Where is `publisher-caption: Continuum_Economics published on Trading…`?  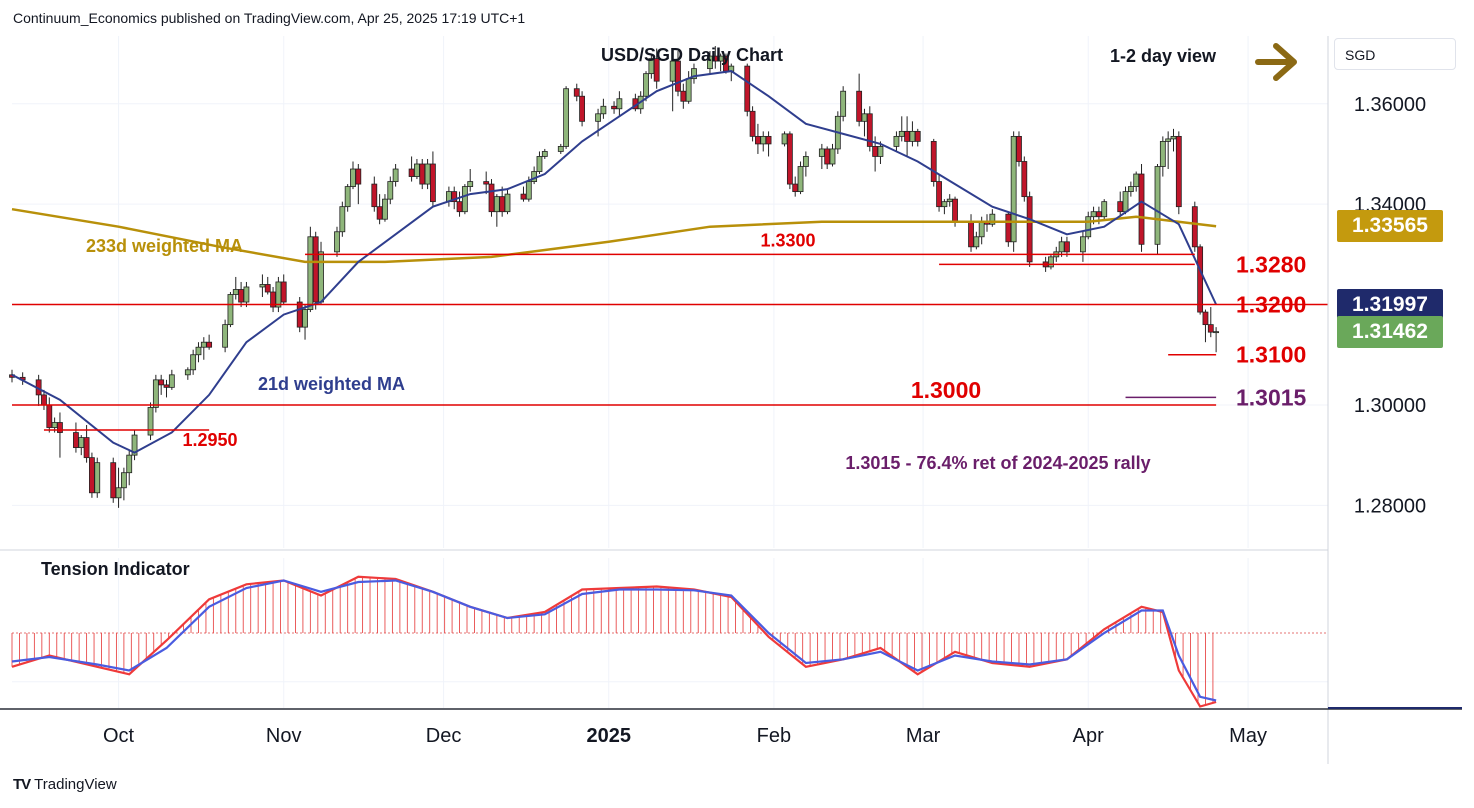 publisher-caption: Continuum_Economics published on Trading… is located at coordinates (269, 18).